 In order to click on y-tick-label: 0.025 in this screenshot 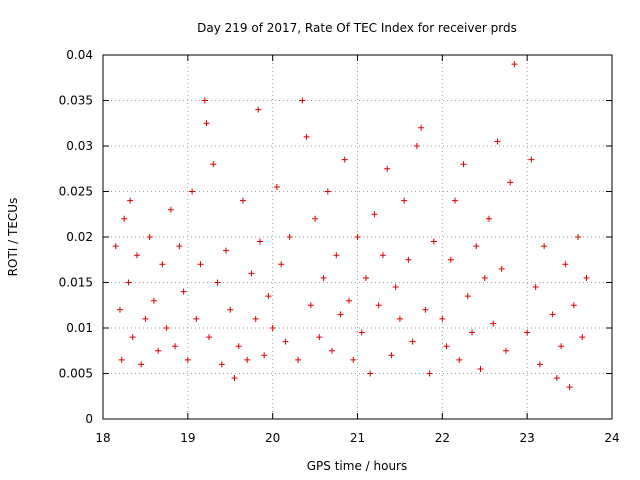, I will do `click(76, 192)`.